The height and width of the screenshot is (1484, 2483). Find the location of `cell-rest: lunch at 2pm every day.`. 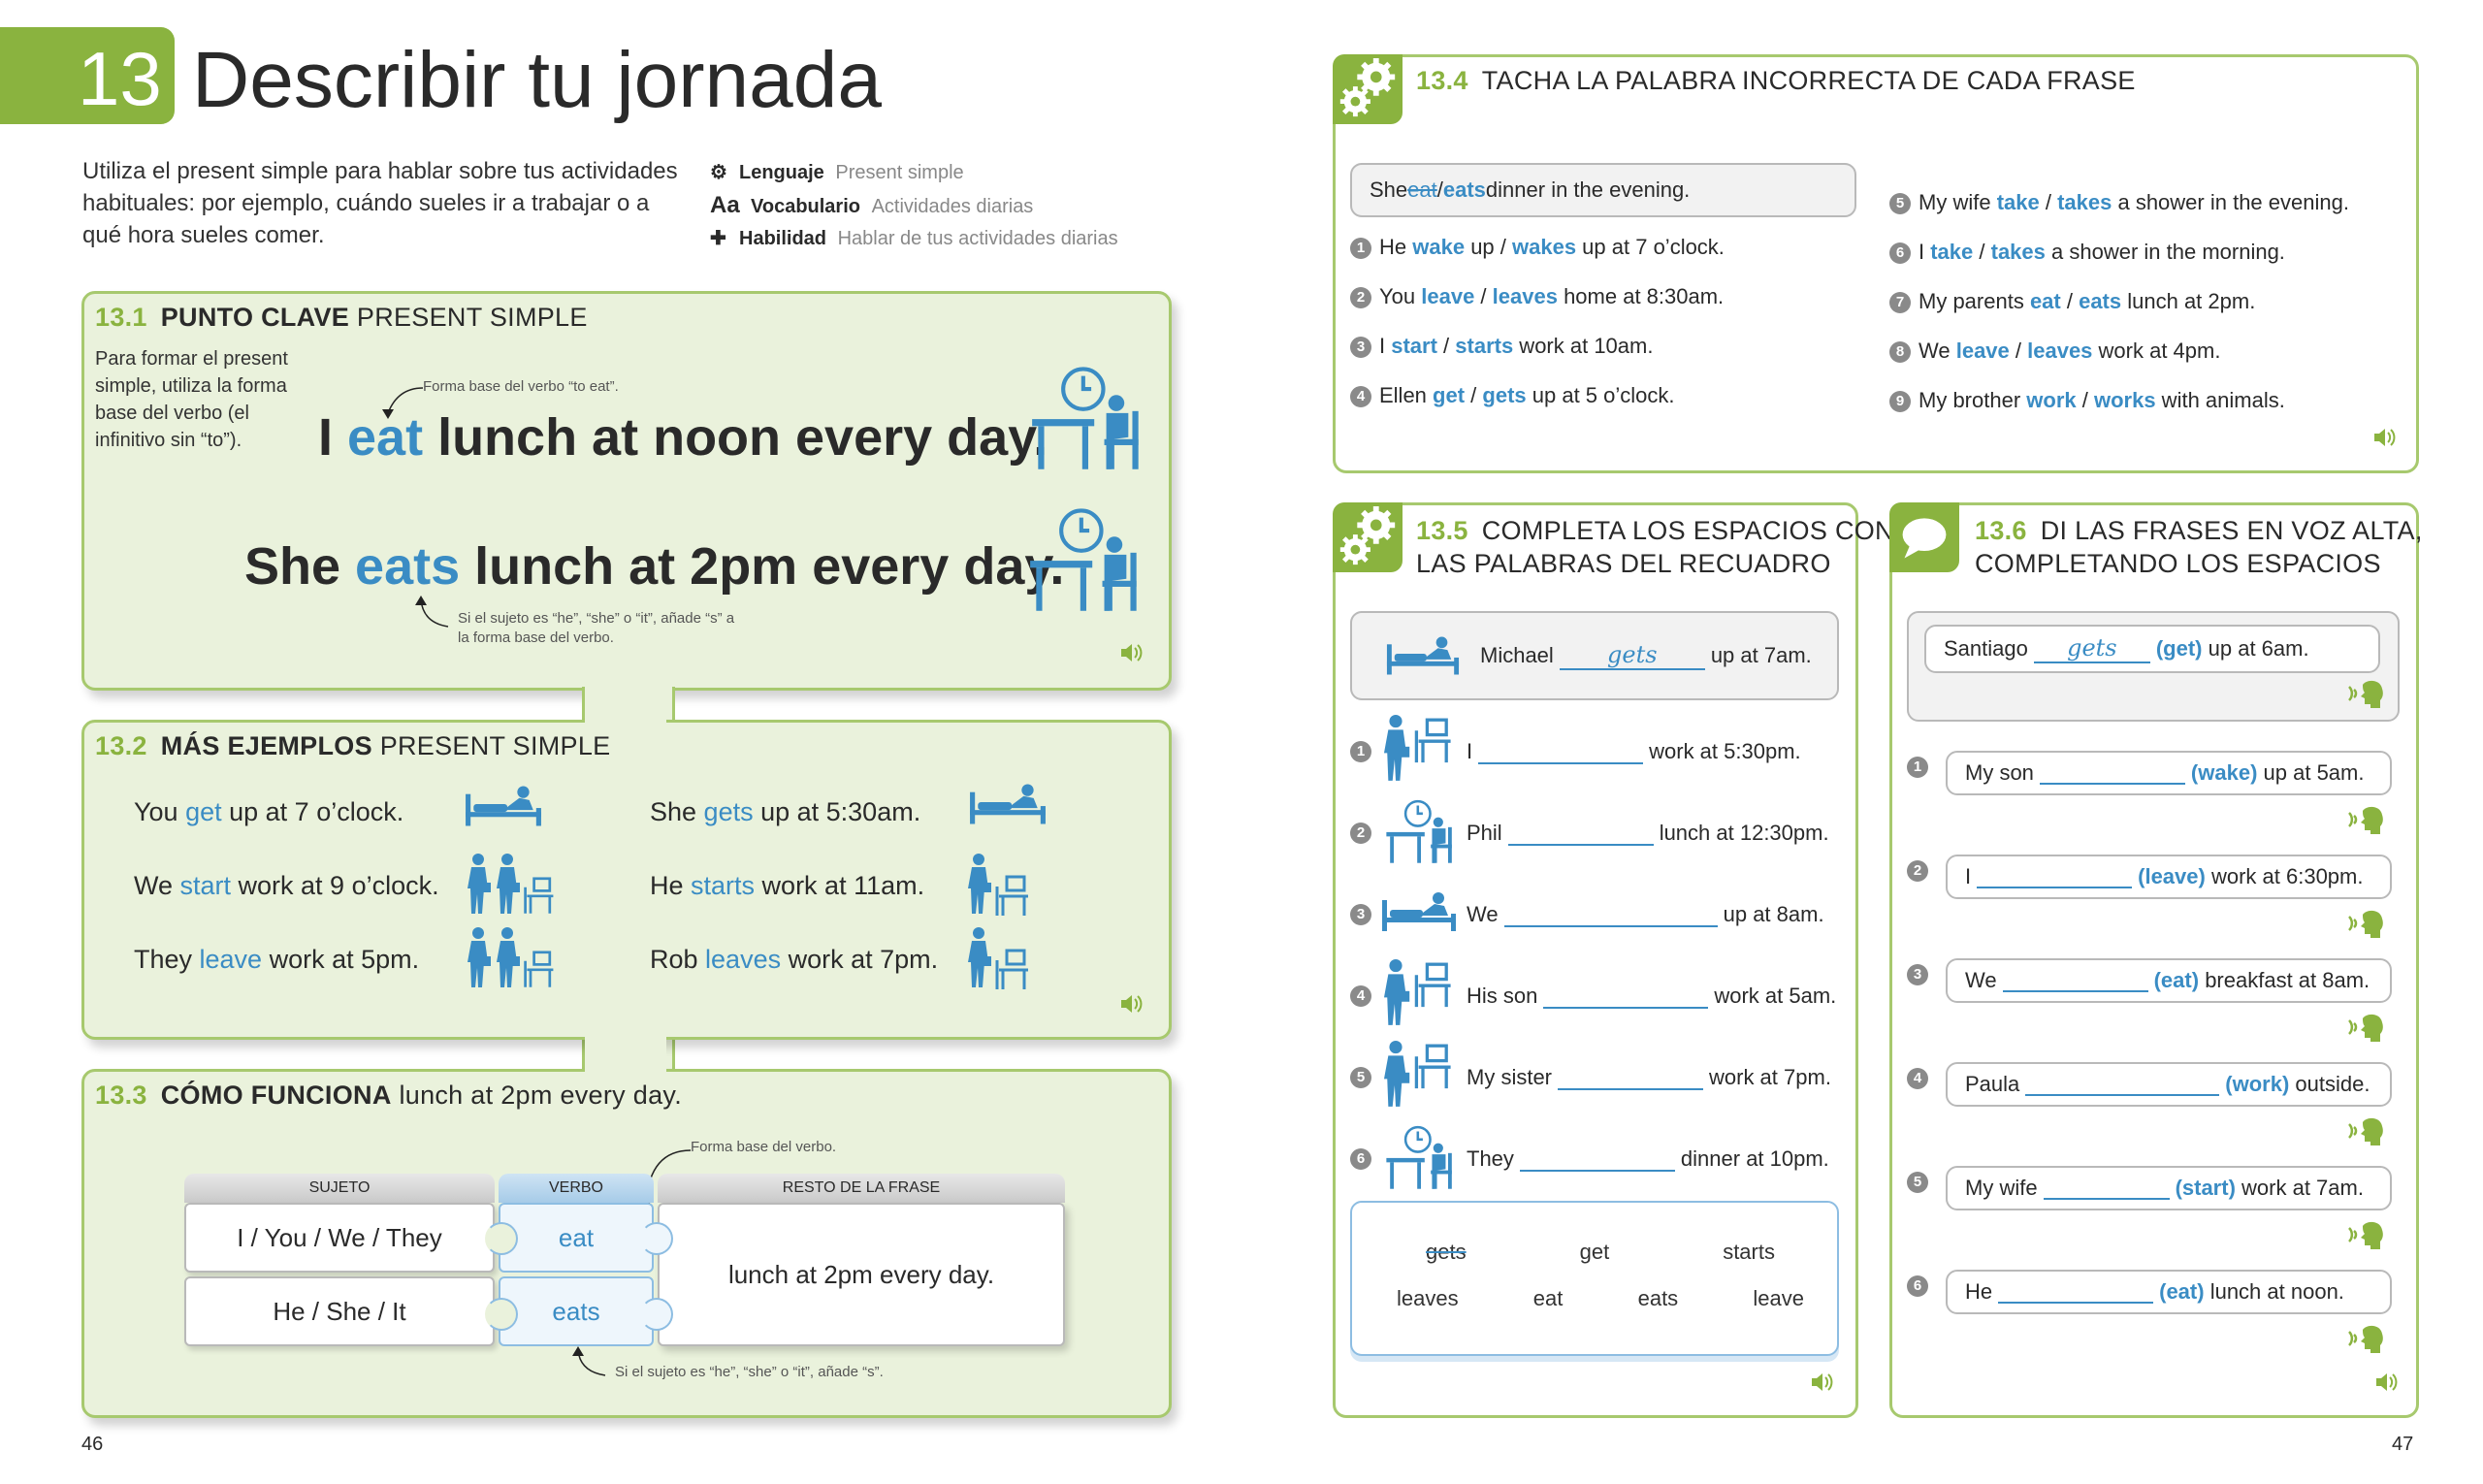

cell-rest: lunch at 2pm every day. is located at coordinates (862, 1274).